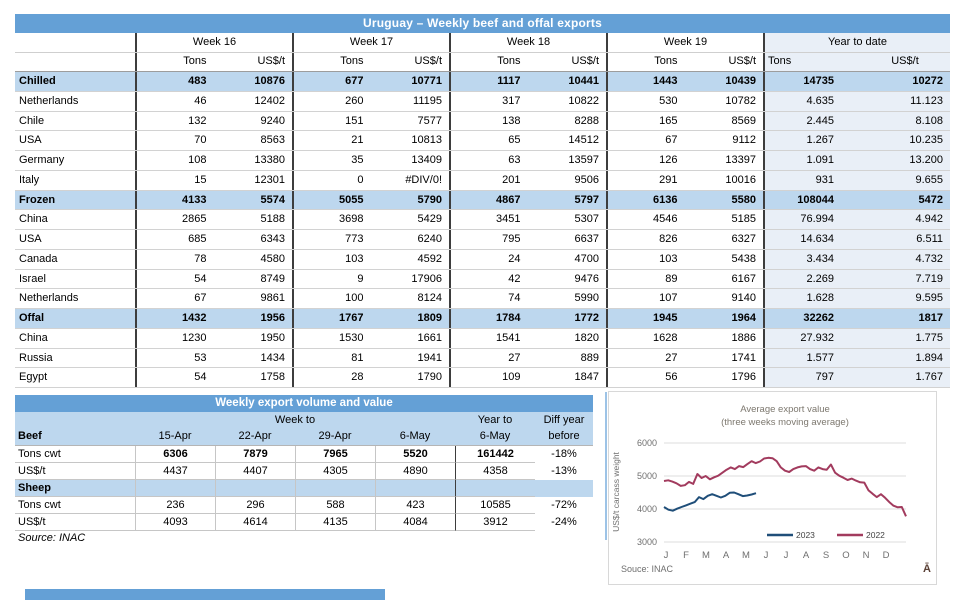 Image resolution: width=963 pixels, height=600 pixels. I want to click on value-cell: 7.719, so click(905, 279).